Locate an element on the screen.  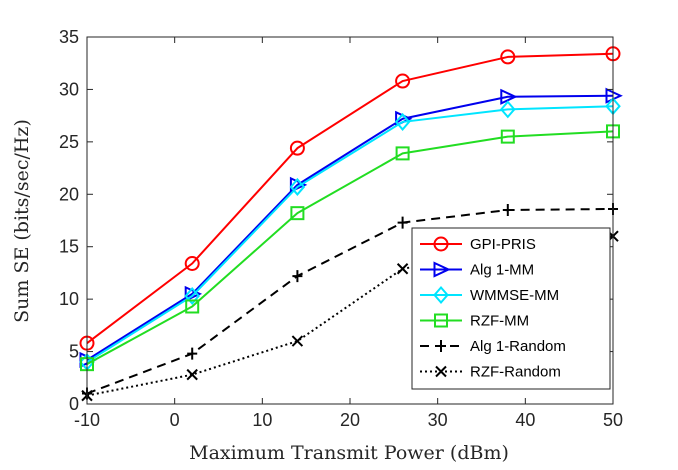
legend-label: GPI-PRIS is located at coordinates (503, 244).